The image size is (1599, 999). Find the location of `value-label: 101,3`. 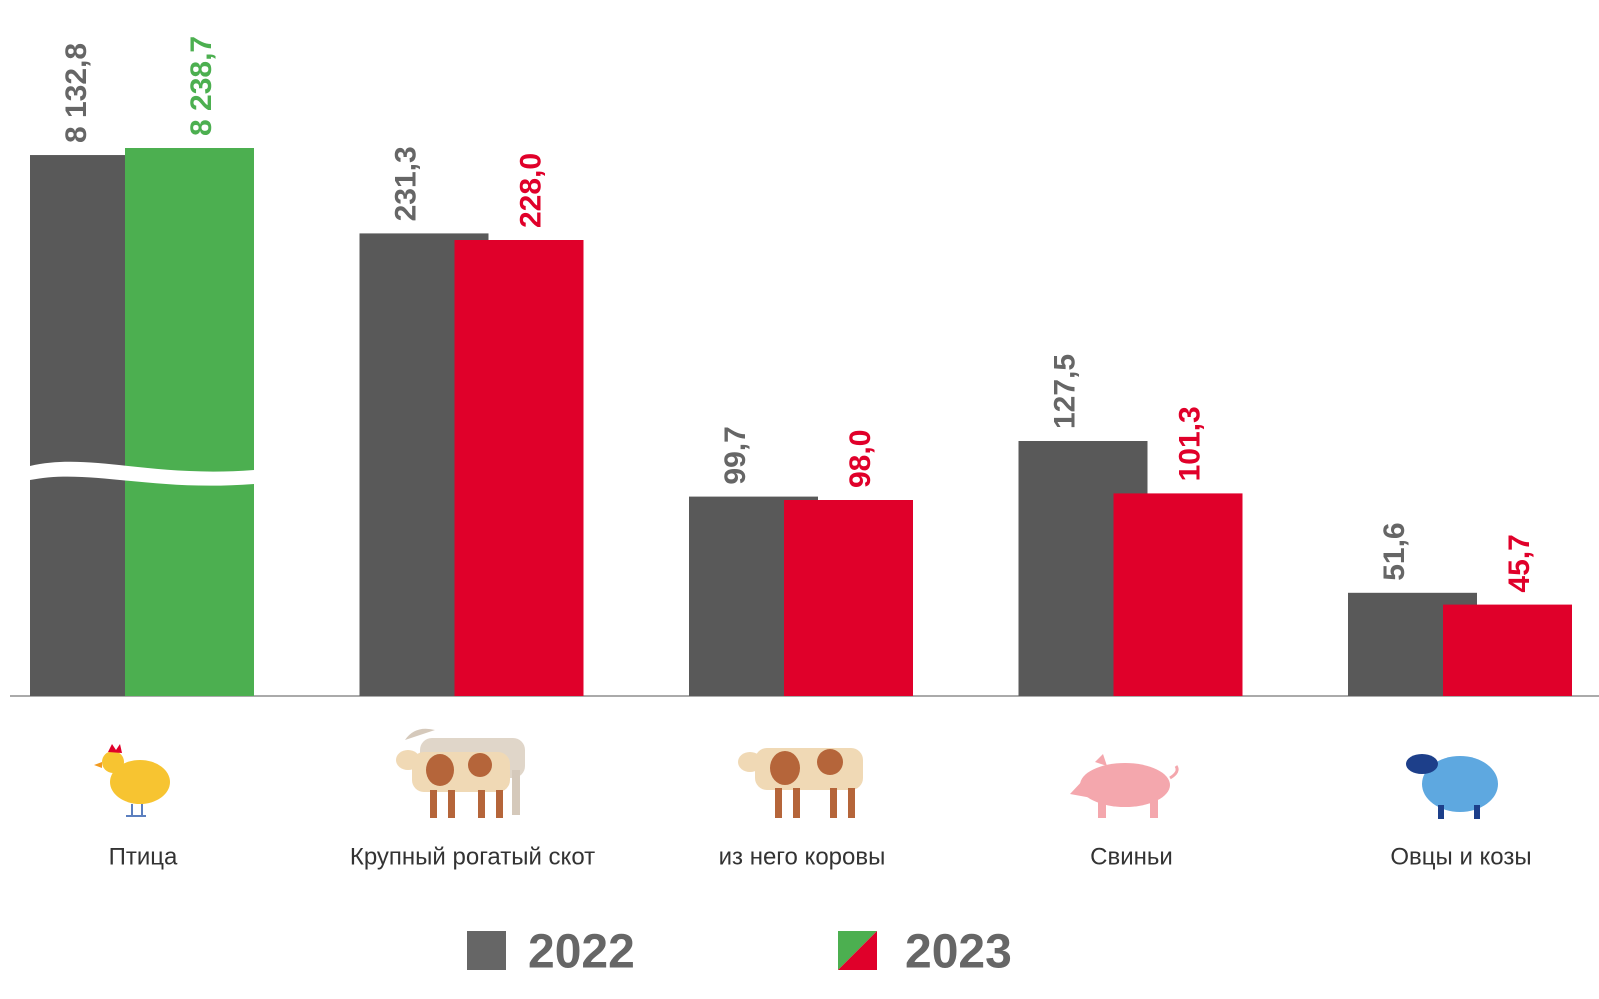

value-label: 101,3 is located at coordinates (1189, 443).